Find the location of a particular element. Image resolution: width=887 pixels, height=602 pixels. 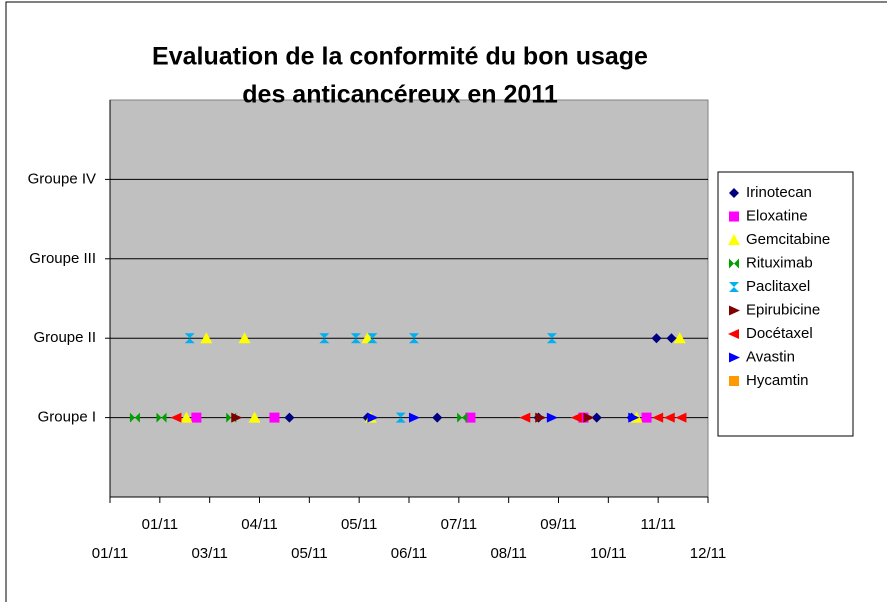

x-tick-label: 04/11 is located at coordinates (259, 524).